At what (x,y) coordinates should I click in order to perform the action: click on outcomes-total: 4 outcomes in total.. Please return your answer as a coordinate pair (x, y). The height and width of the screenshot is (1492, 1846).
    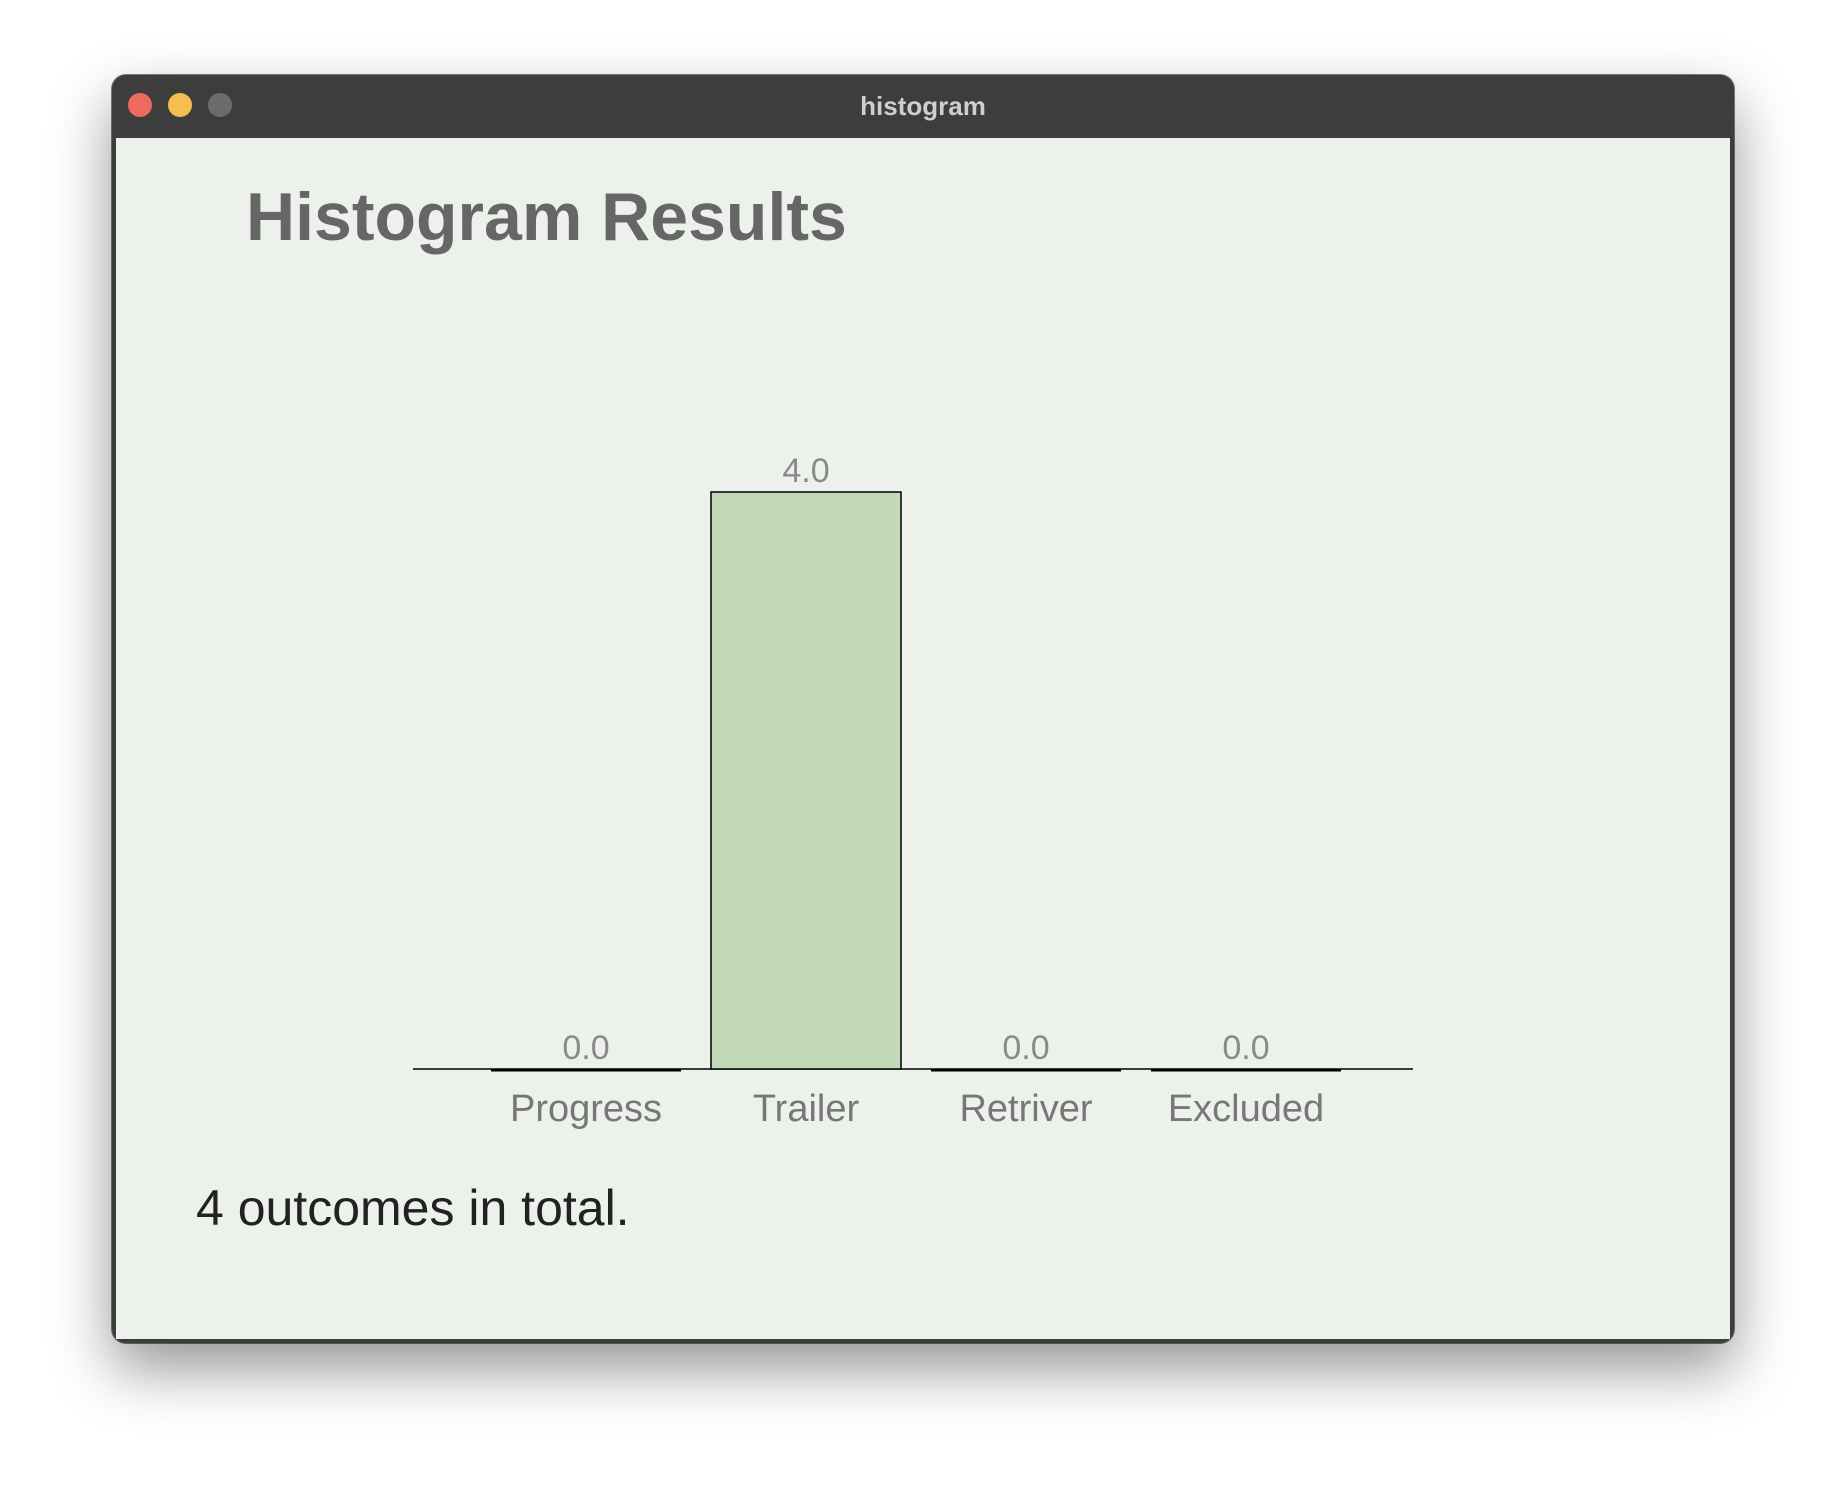
    Looking at the image, I should click on (413, 1208).